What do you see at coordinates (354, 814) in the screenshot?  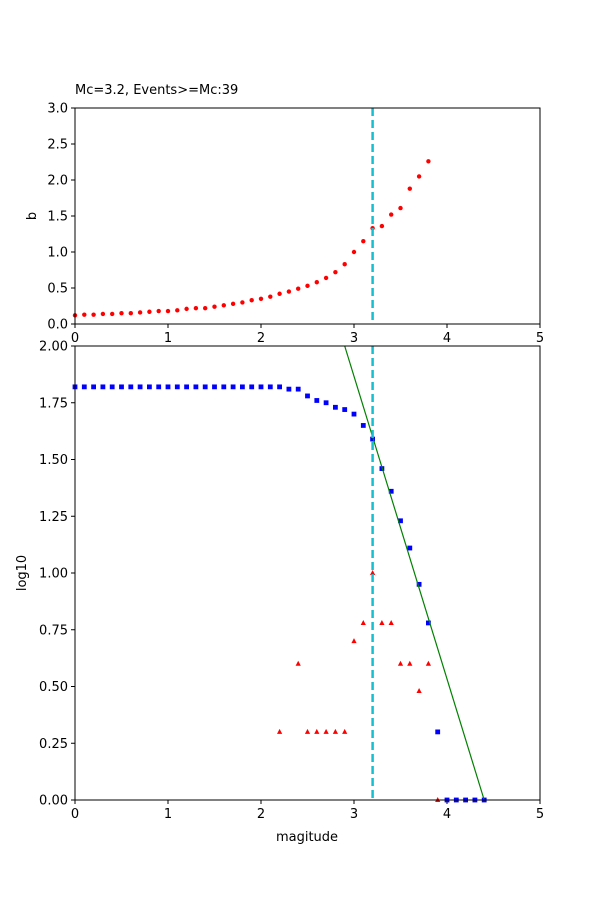 I see `bottom-x-tick-label: 3` at bounding box center [354, 814].